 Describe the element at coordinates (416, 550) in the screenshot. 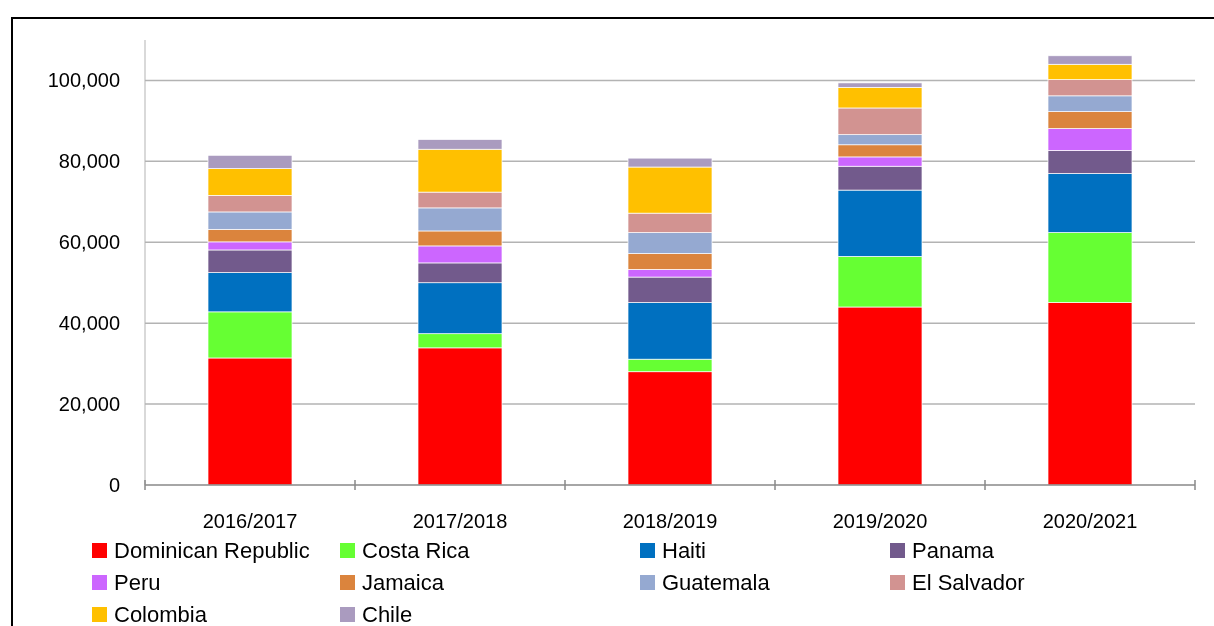

I see `legend-label: Costa Rica` at that location.